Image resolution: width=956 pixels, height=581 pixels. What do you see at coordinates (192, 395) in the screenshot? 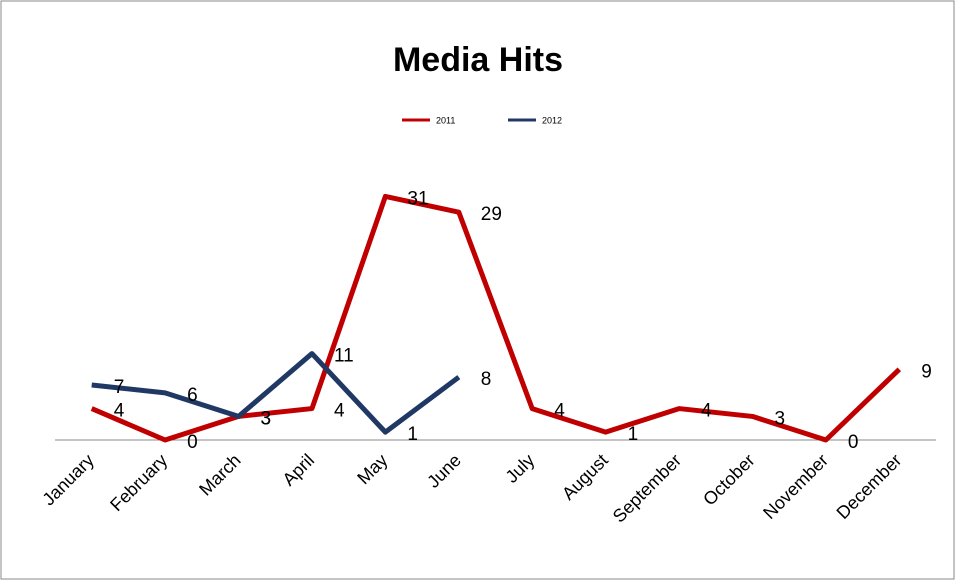
I see `data-label: 6` at bounding box center [192, 395].